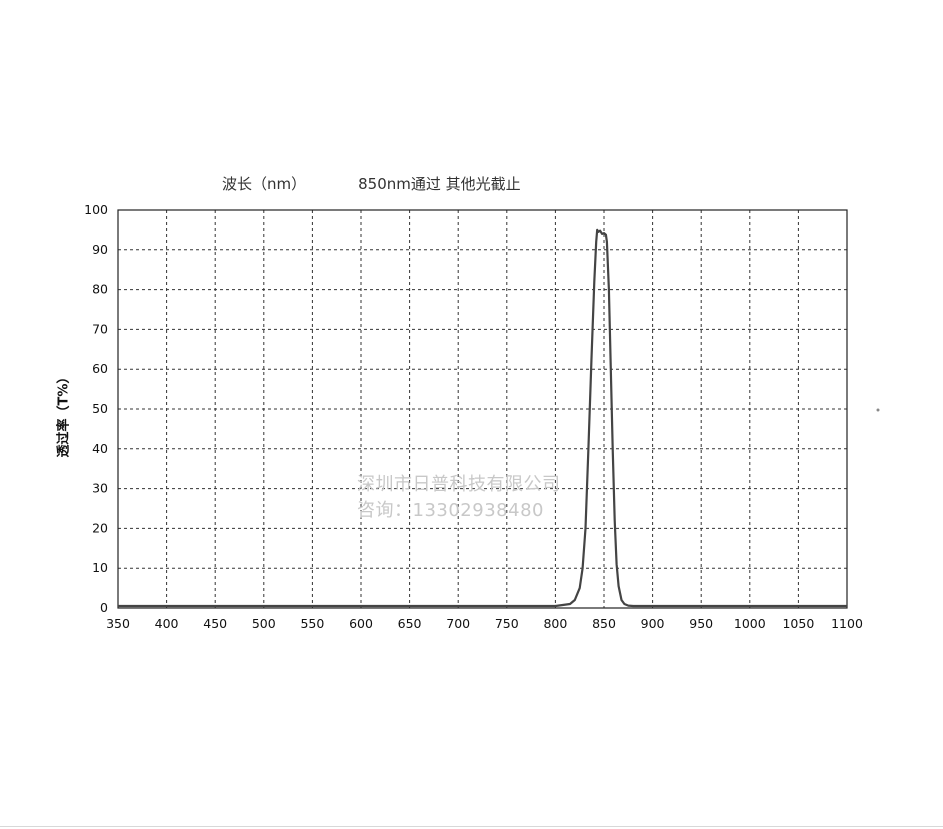 The width and height of the screenshot is (943, 829). I want to click on watermark-contact: 咨询：13302938480, so click(450, 510).